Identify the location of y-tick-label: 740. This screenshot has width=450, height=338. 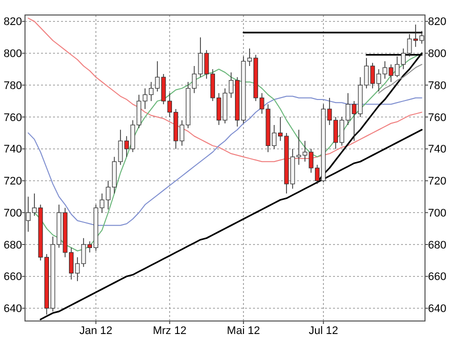
(13, 150).